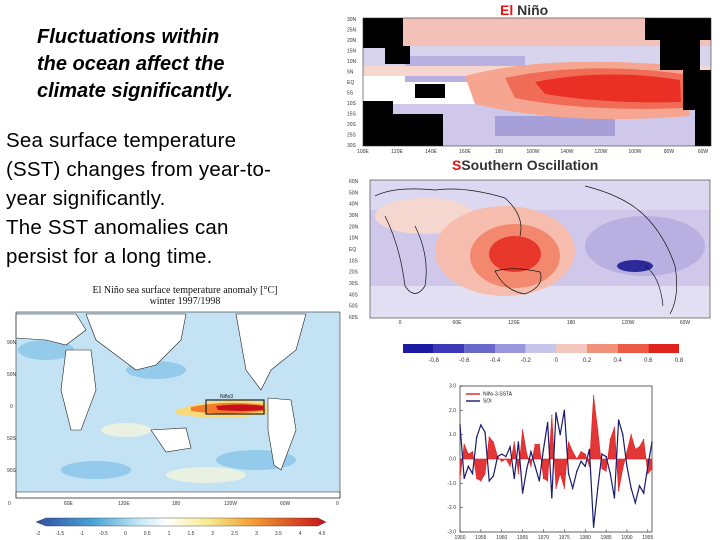 This screenshot has width=720, height=540. What do you see at coordinates (464, 361) in the screenshot?
I see `so-colorbar-tick: -0.6` at bounding box center [464, 361].